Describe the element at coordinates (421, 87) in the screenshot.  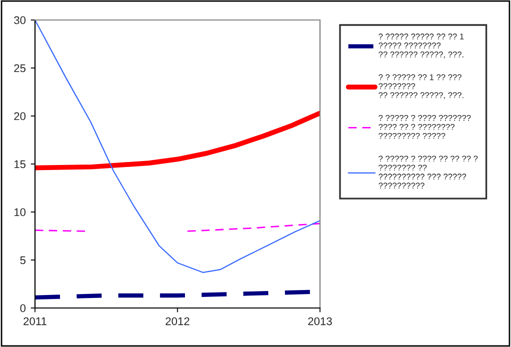
I see `legend-label: ? ? ????? ?? 1 ?? ??? ???????? ?? ?????? ?????, ???.` at that location.